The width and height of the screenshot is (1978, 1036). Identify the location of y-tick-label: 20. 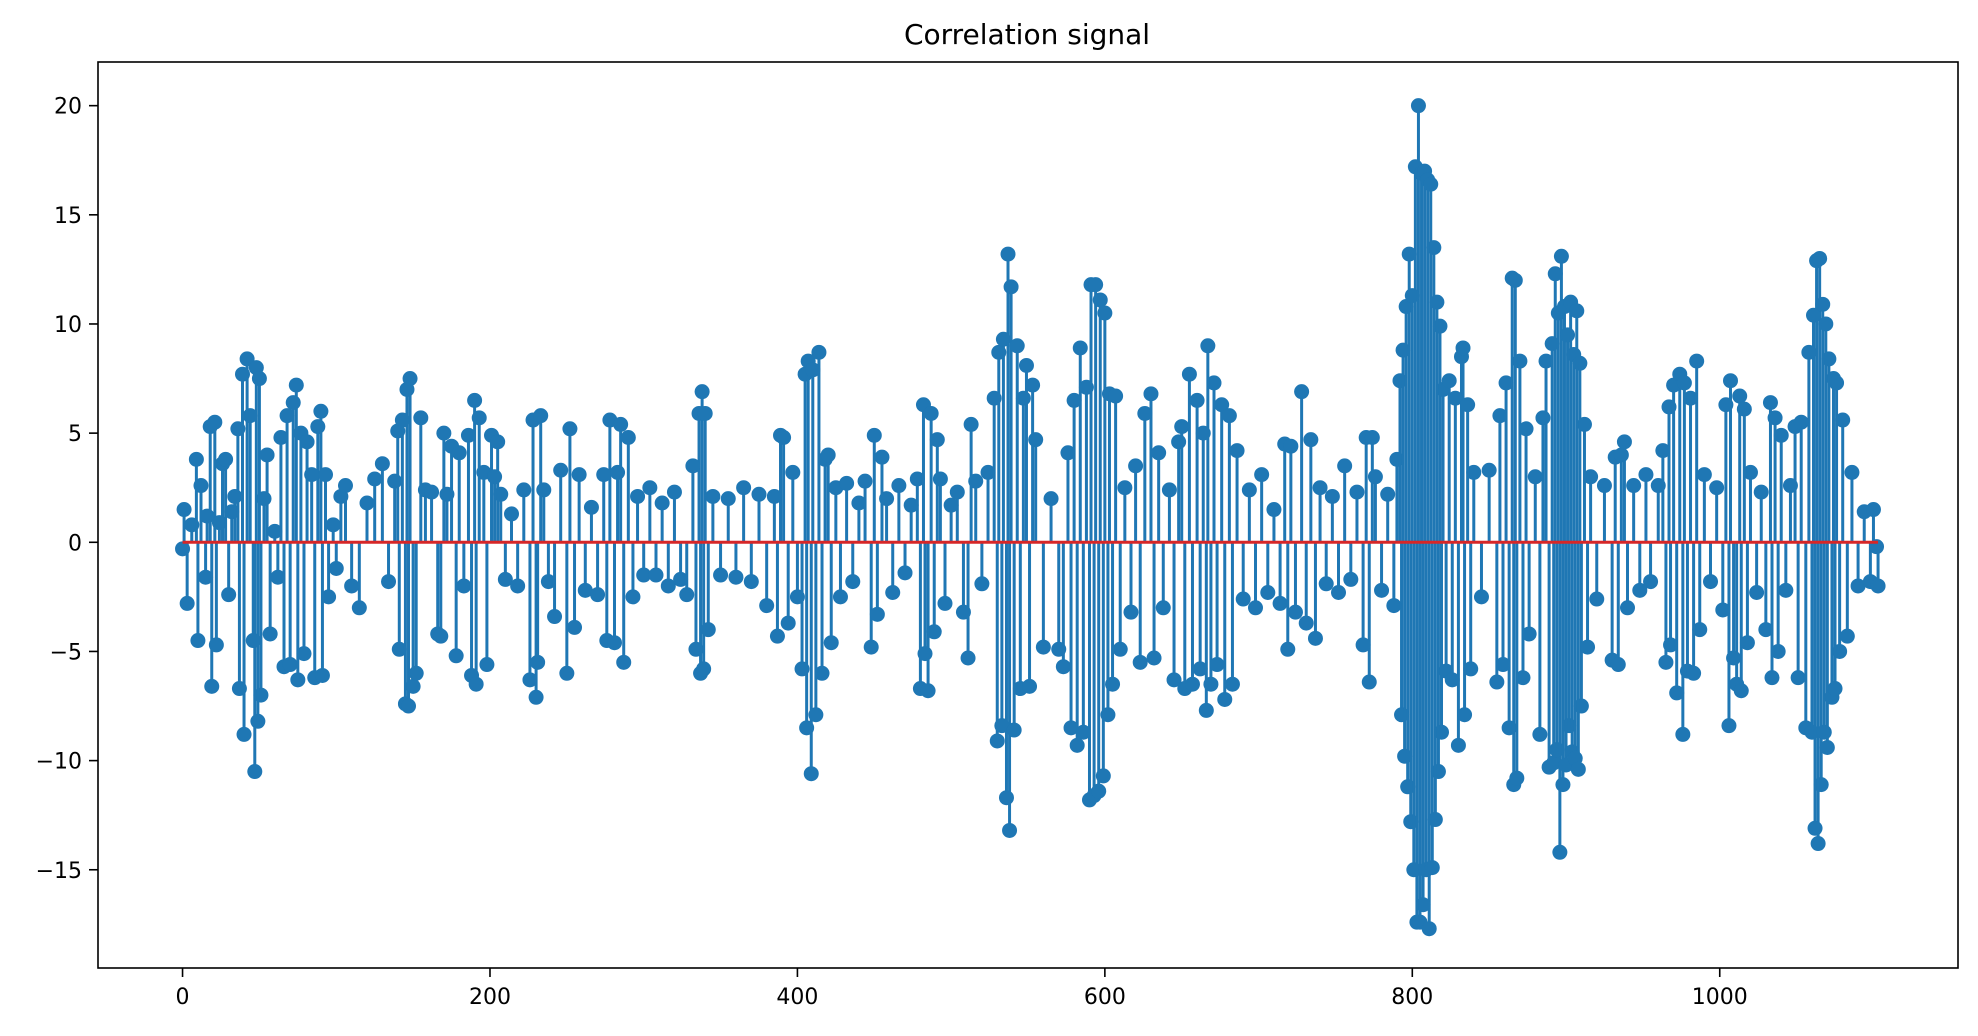
(68, 107).